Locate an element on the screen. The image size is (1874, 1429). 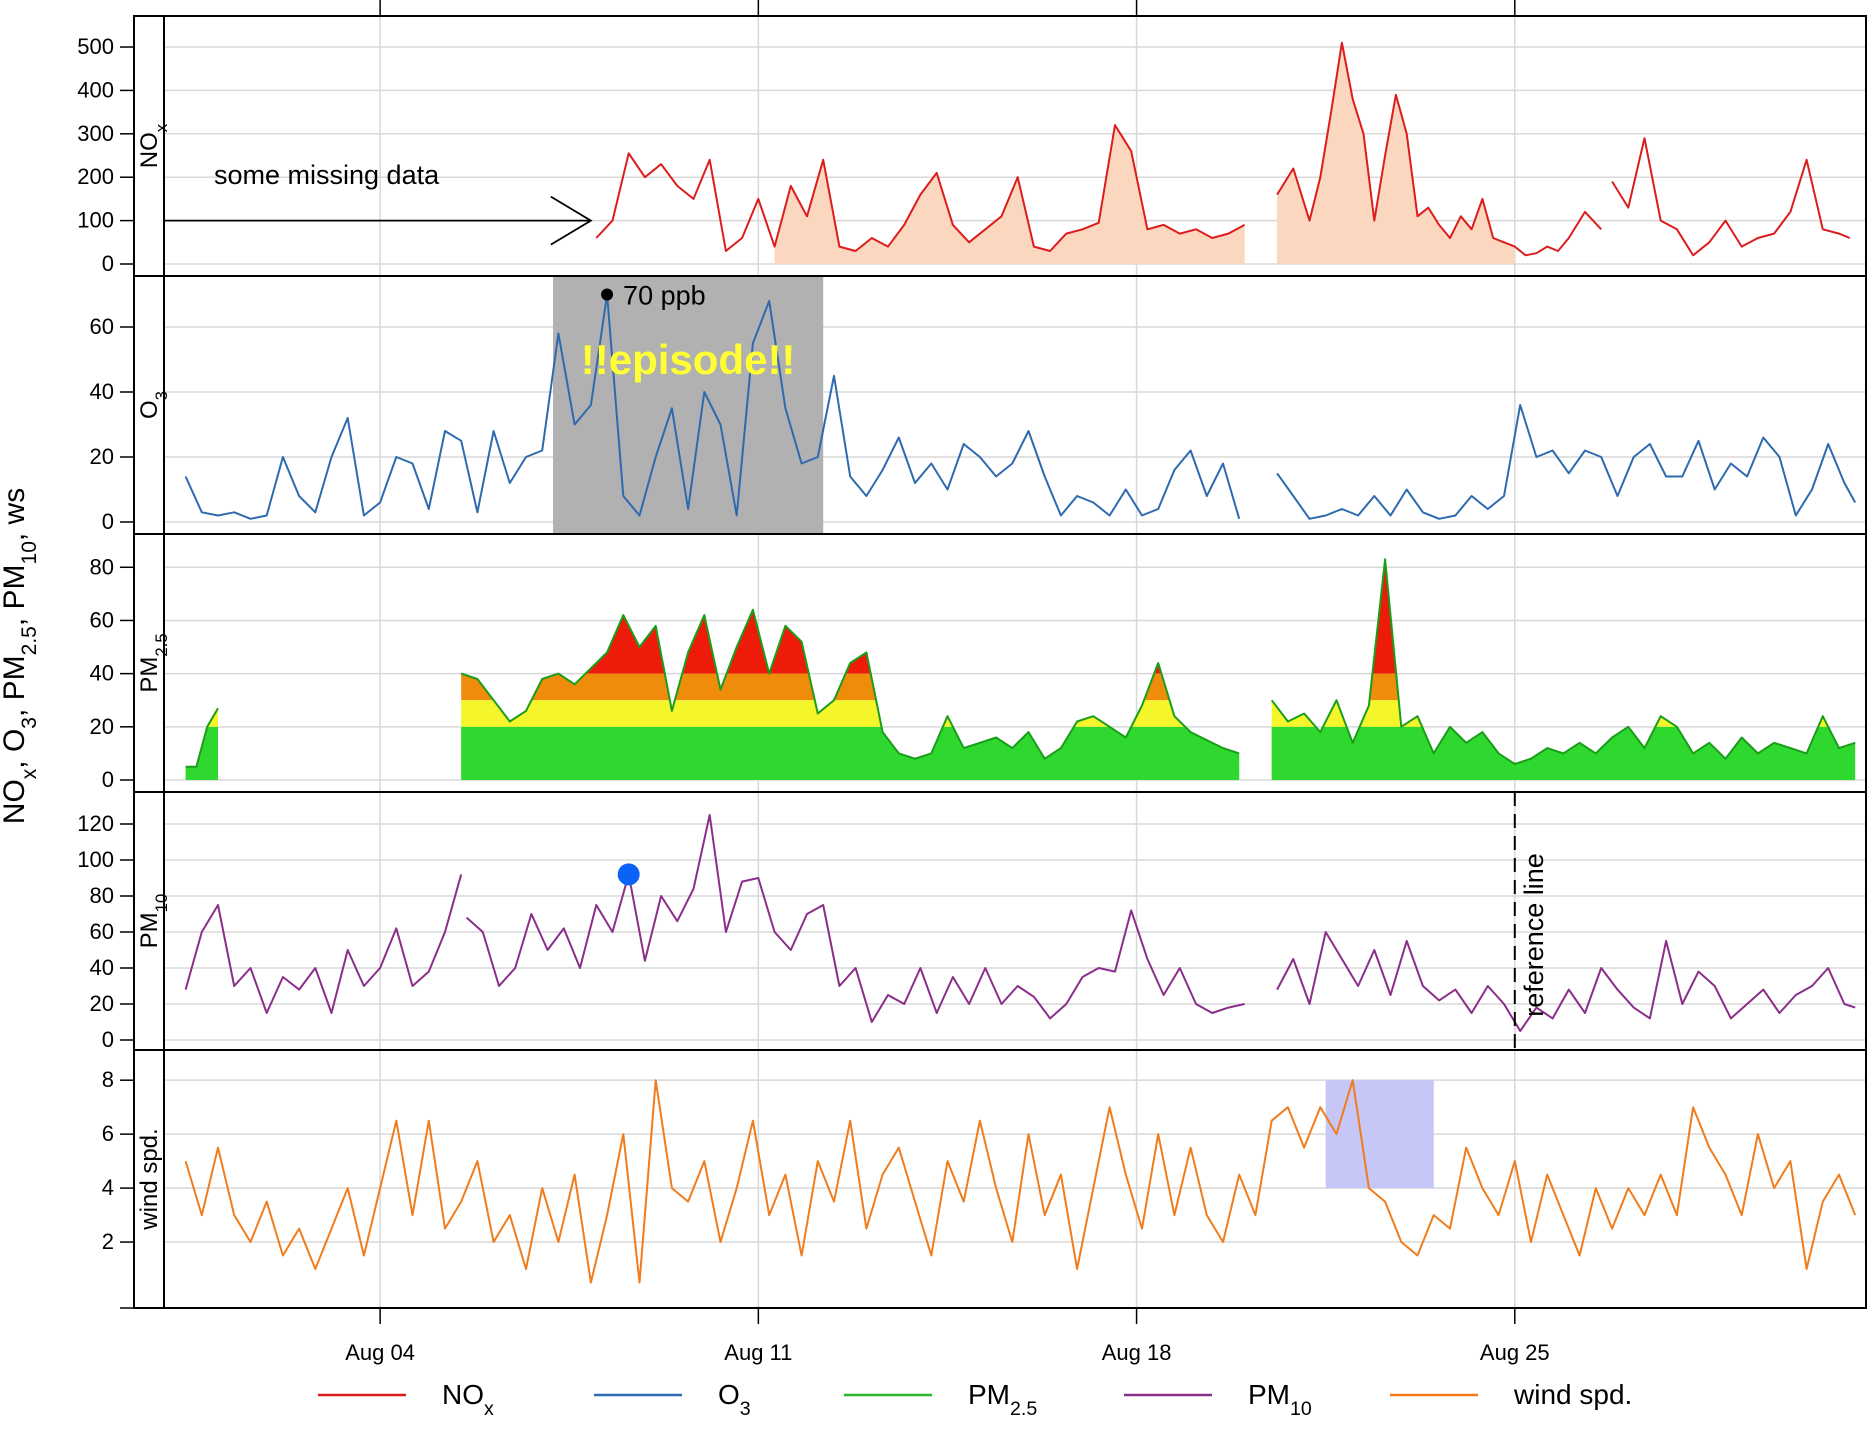
panel-label-pm25: PM2.5 is located at coordinates (153, 662).